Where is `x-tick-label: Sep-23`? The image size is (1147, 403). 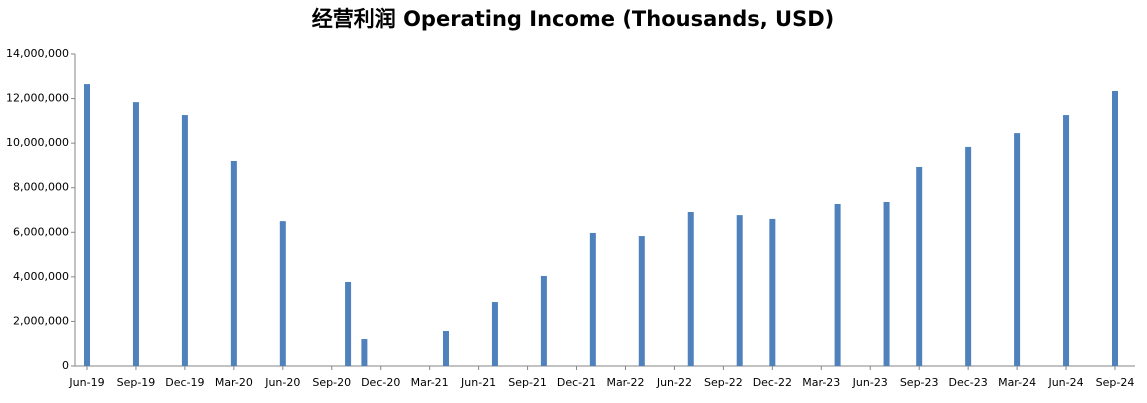 x-tick-label: Sep-23 is located at coordinates (919, 382).